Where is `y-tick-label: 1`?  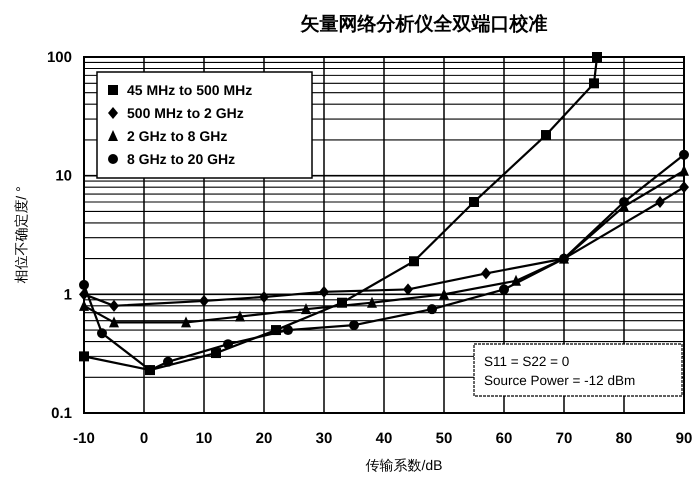 y-tick-label: 1 is located at coordinates (68, 295).